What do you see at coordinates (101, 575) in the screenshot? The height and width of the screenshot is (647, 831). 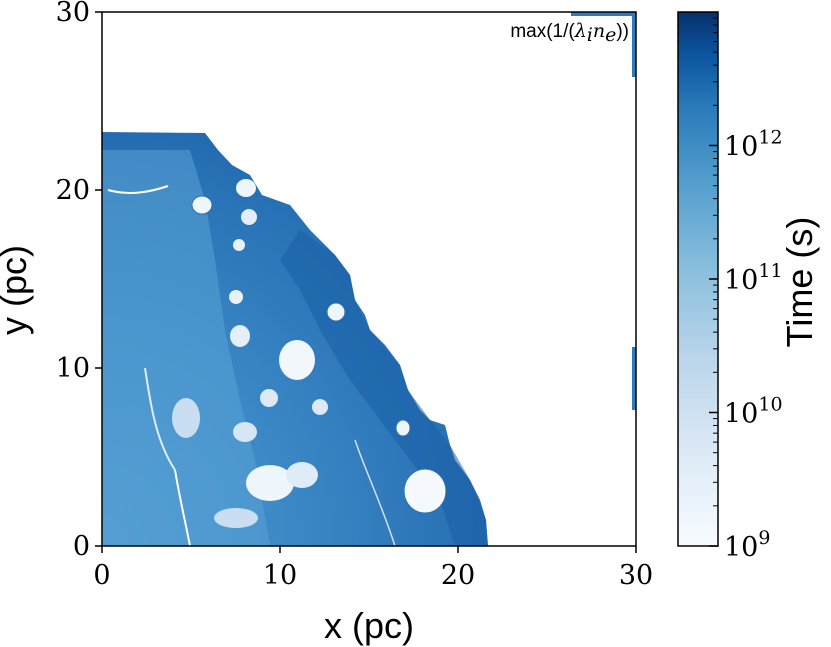 I see `x-tick-label: 0` at bounding box center [101, 575].